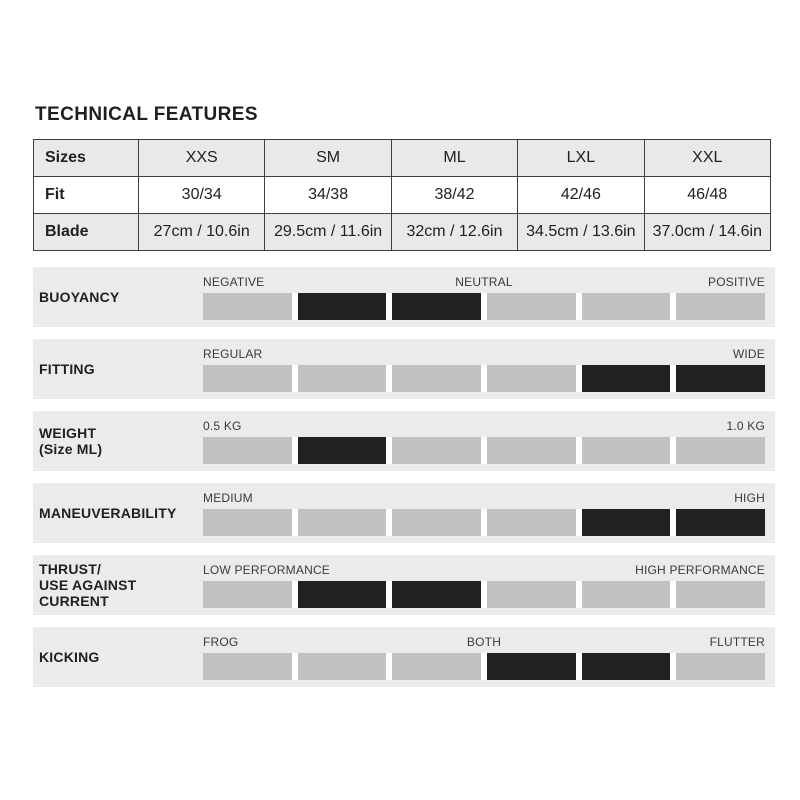 This screenshot has height=800, width=800. What do you see at coordinates (581, 158) in the screenshot?
I see `table-cell: LXL` at bounding box center [581, 158].